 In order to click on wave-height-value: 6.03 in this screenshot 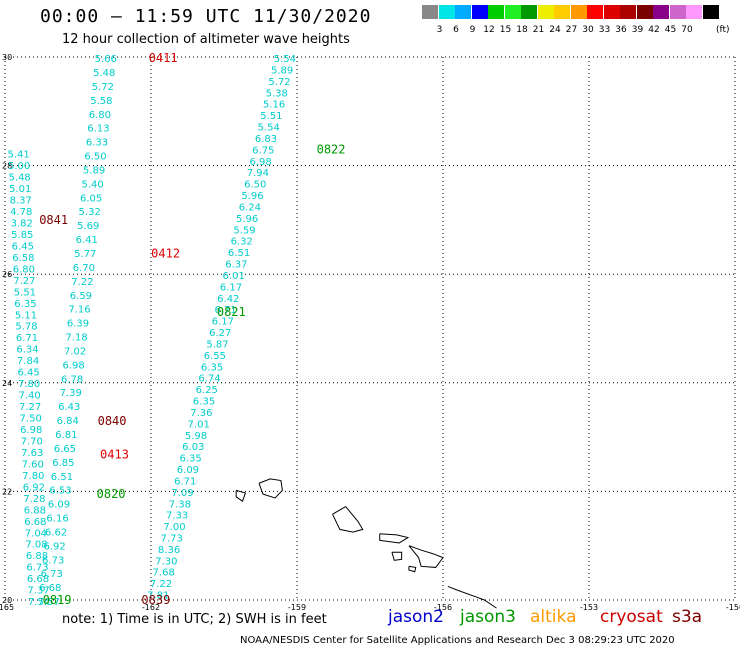, I will do `click(193, 447)`.